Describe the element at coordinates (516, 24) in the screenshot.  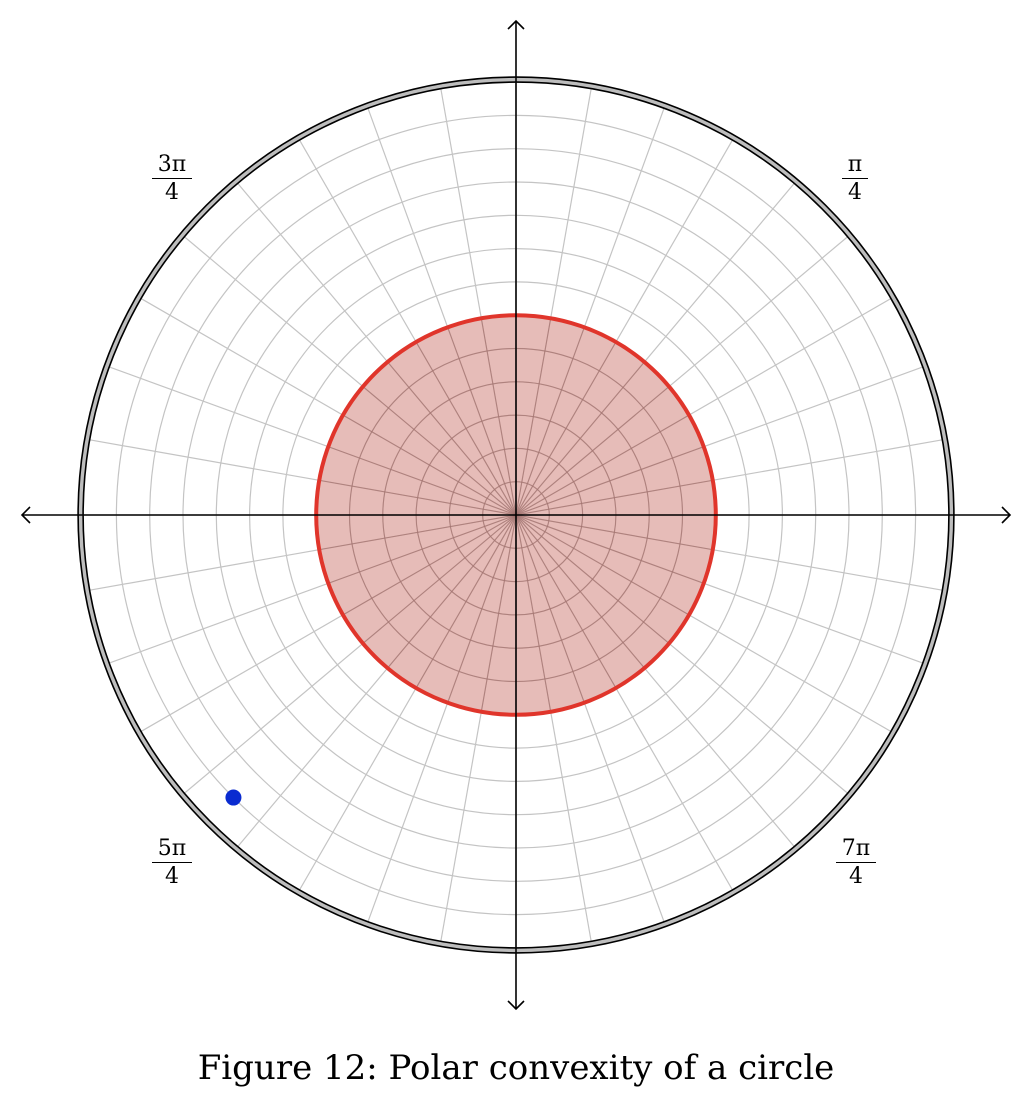
I see `arrow-up-icon` at that location.